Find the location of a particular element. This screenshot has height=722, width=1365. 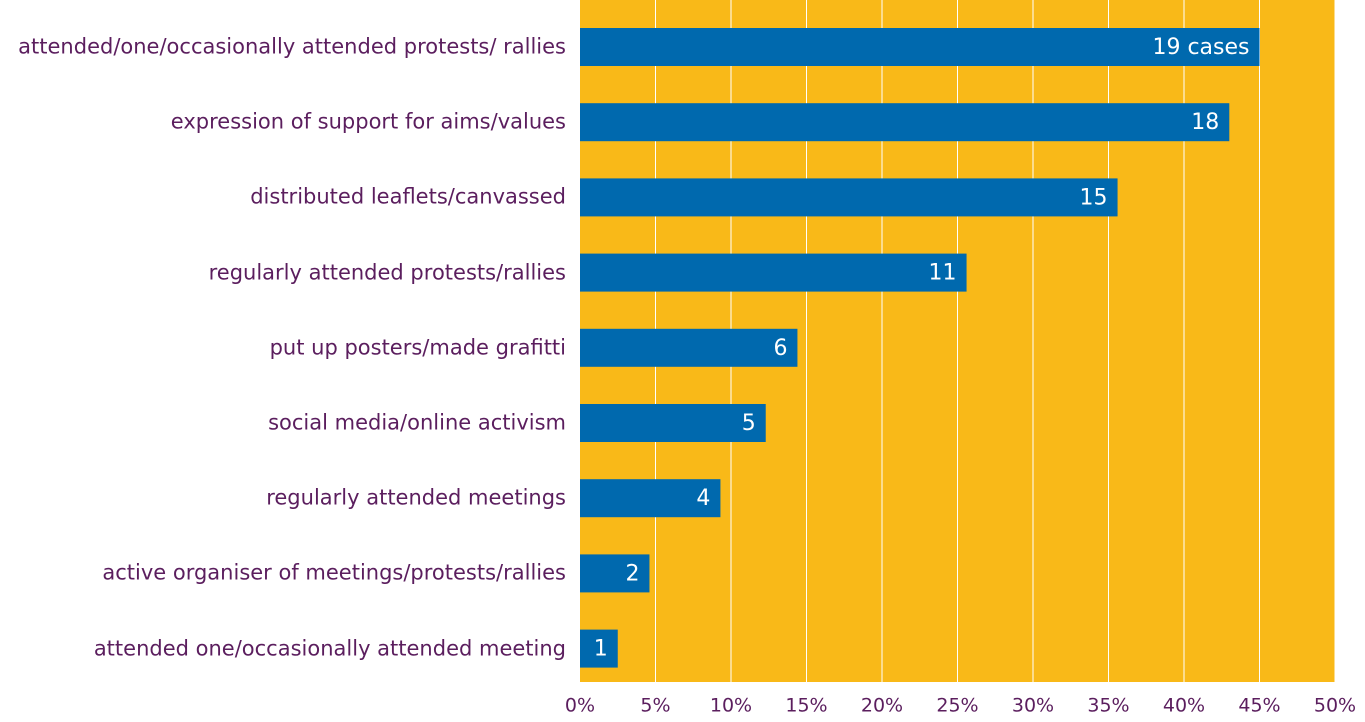

x-tick-label: 25% is located at coordinates (957, 706).